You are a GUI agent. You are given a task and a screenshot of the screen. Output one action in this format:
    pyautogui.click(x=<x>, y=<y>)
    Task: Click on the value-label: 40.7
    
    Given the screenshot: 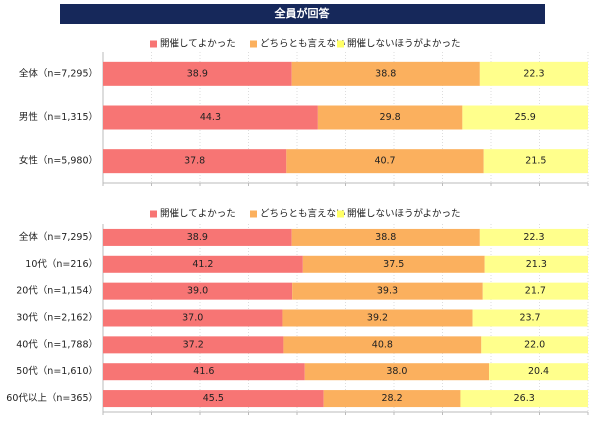 What is the action you would take?
    pyautogui.click(x=384, y=161)
    